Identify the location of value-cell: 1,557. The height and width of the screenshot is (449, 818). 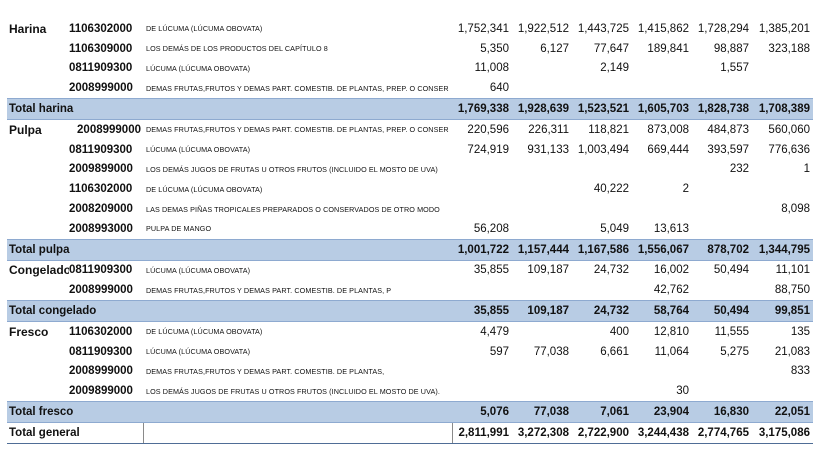
(734, 68).